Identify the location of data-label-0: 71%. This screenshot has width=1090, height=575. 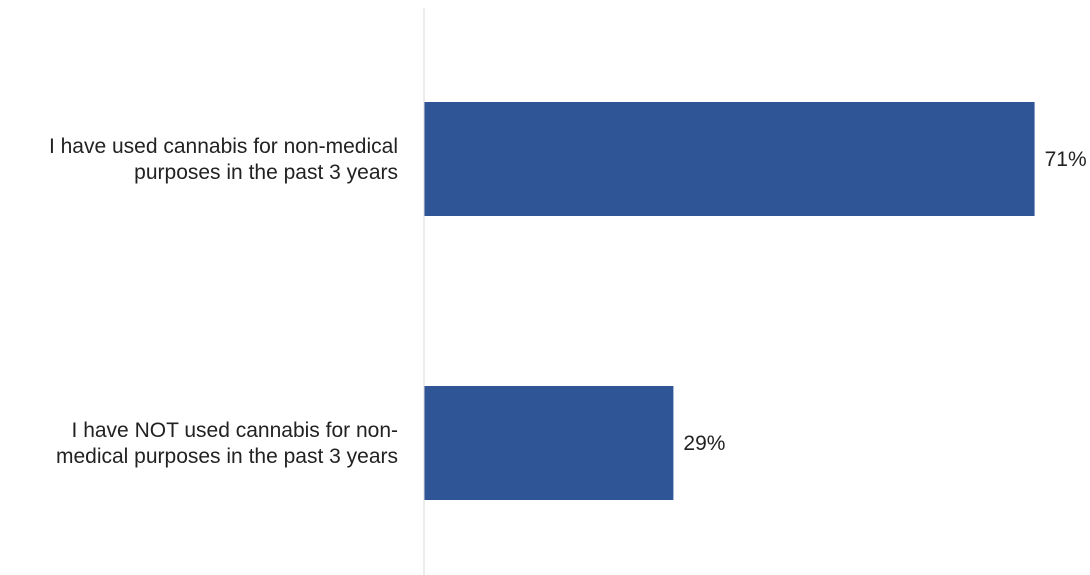
(1066, 159).